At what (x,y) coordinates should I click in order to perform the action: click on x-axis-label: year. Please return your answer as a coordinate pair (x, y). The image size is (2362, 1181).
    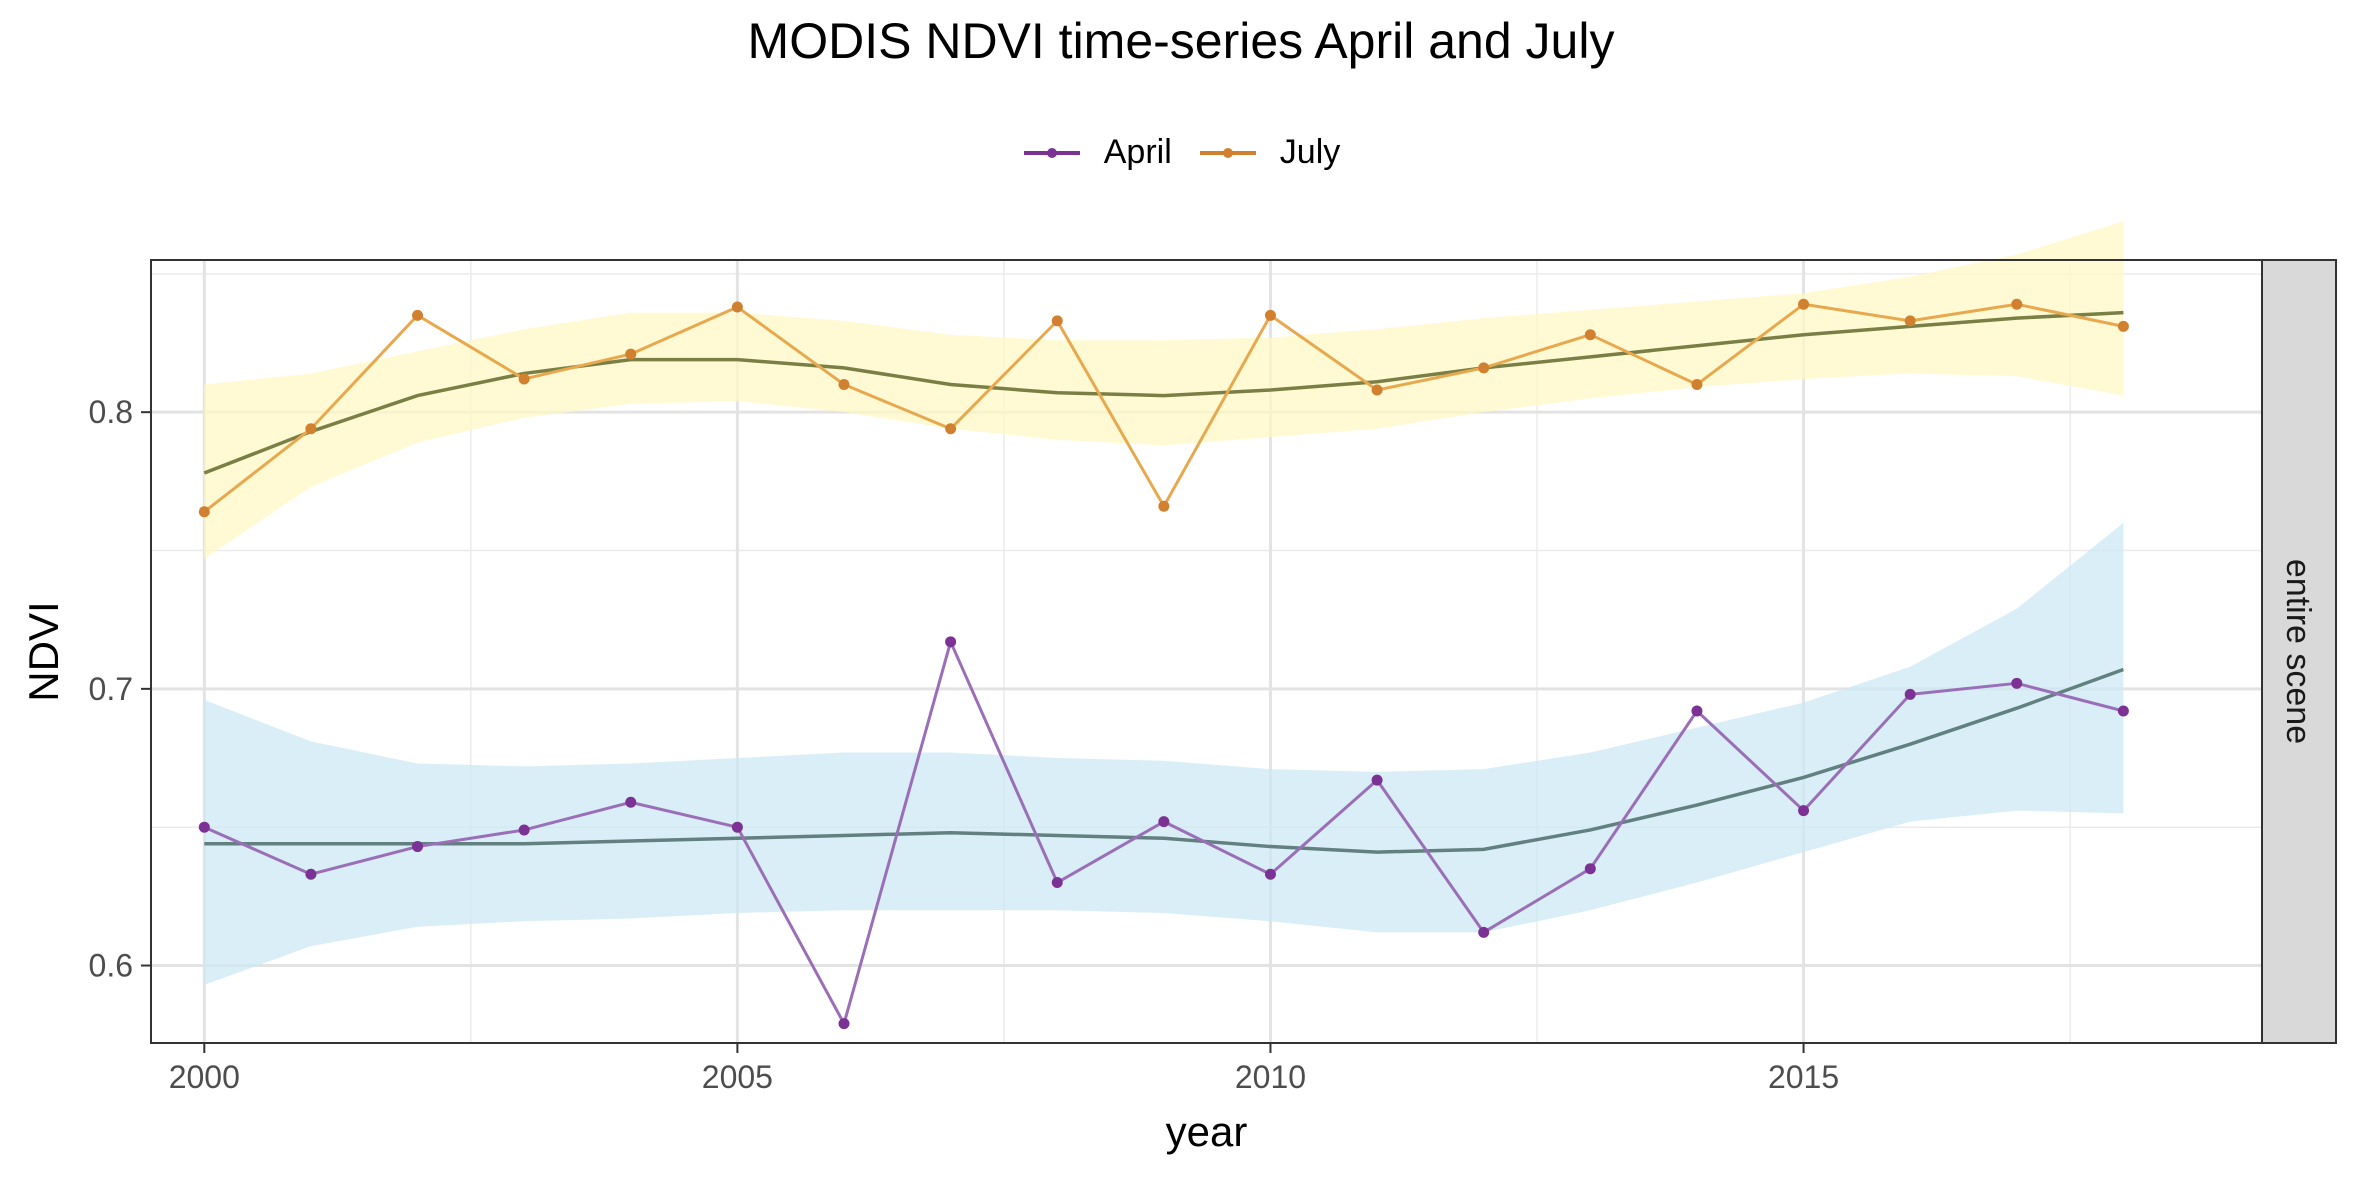
    Looking at the image, I should click on (1207, 1131).